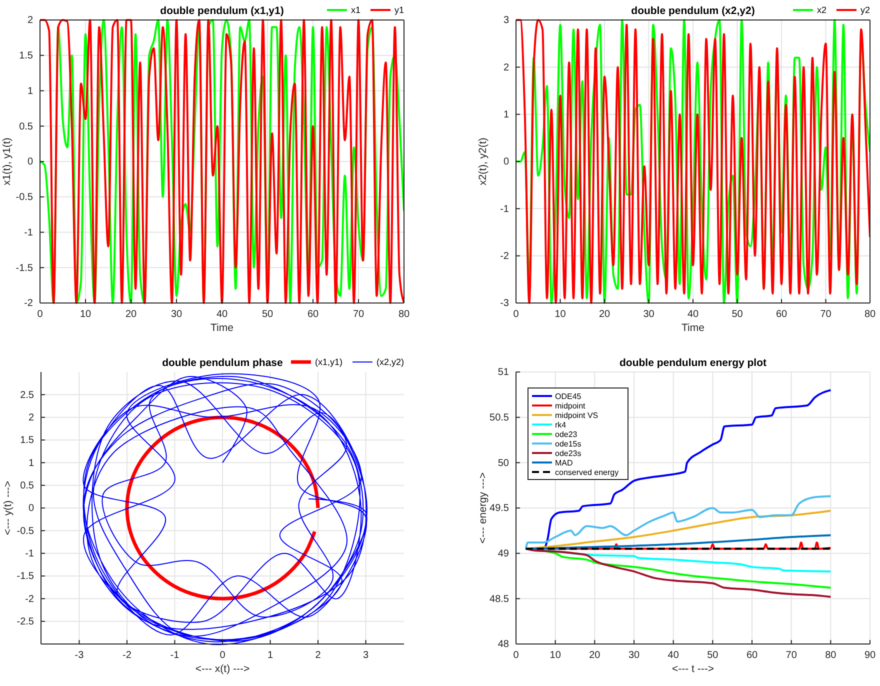  What do you see at coordinates (570, 406) in the screenshot?
I see `legend-label: midpoint` at bounding box center [570, 406].